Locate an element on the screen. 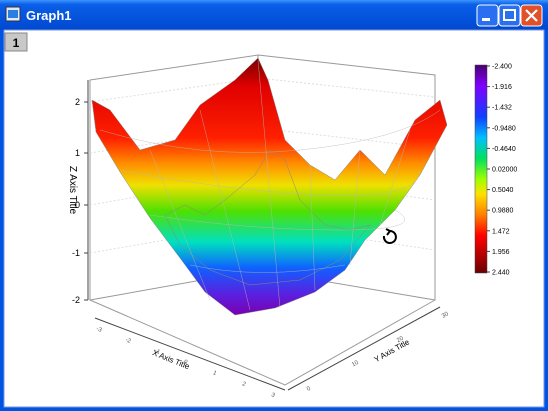 The image size is (548, 411). y-tick-label: 20 is located at coordinates (400, 339).